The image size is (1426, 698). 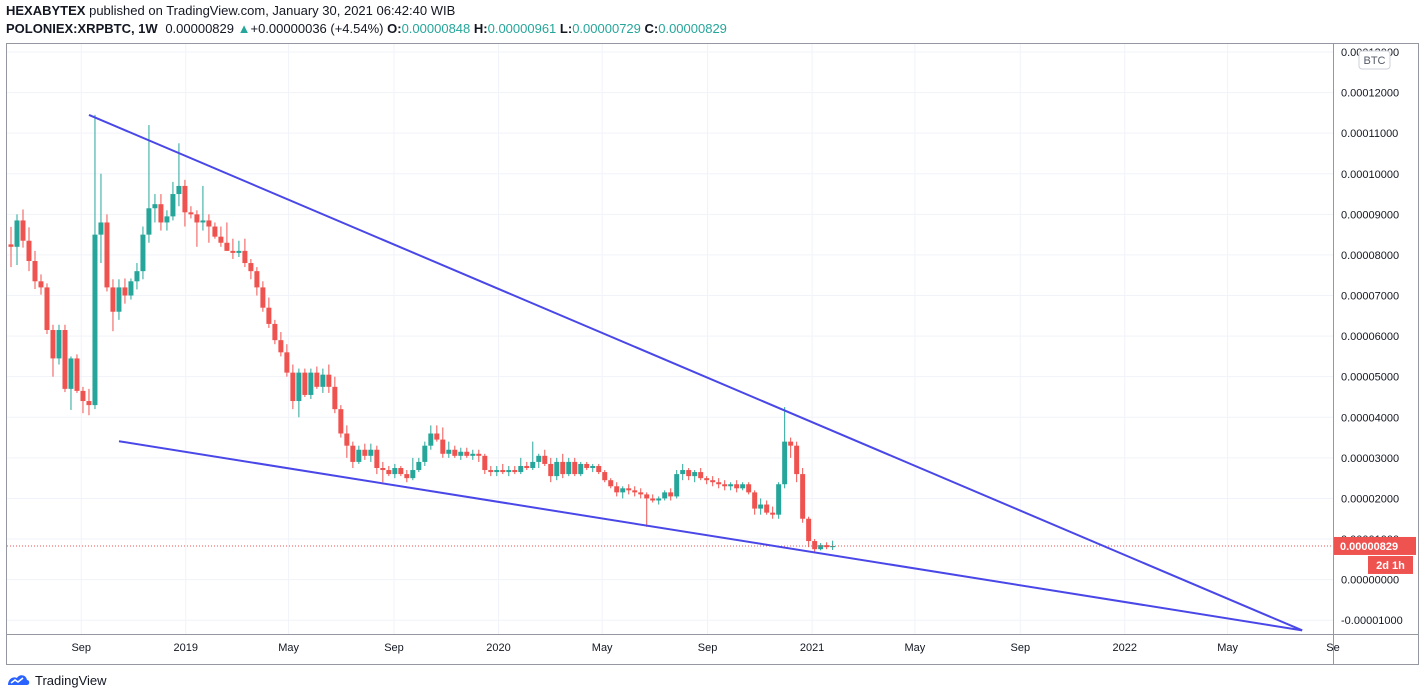 I want to click on change-up-icon: ▲, so click(x=244, y=28).